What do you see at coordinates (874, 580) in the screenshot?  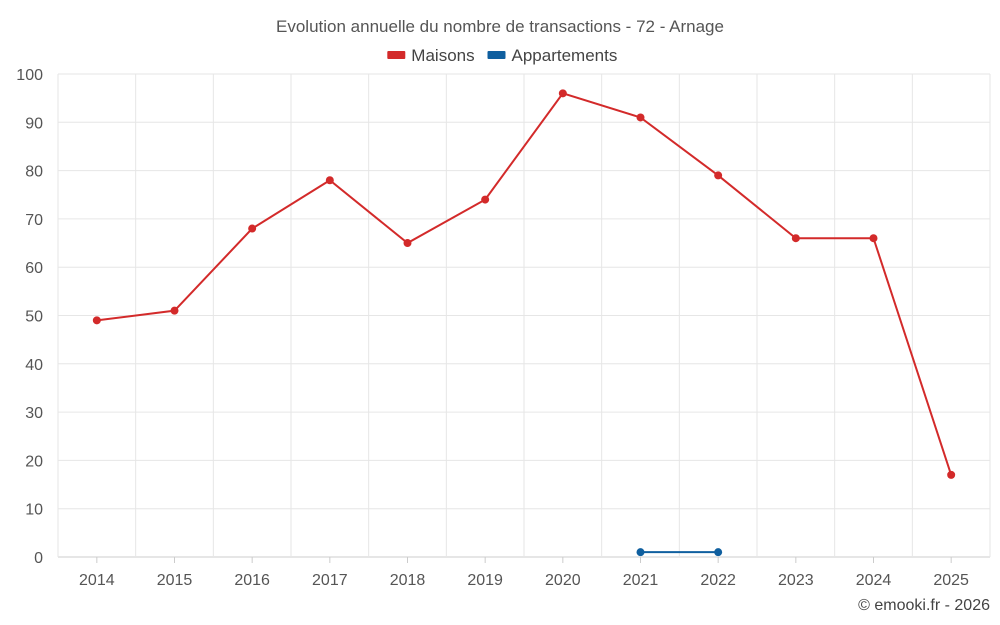 I see `x-tick-label: 2024` at bounding box center [874, 580].